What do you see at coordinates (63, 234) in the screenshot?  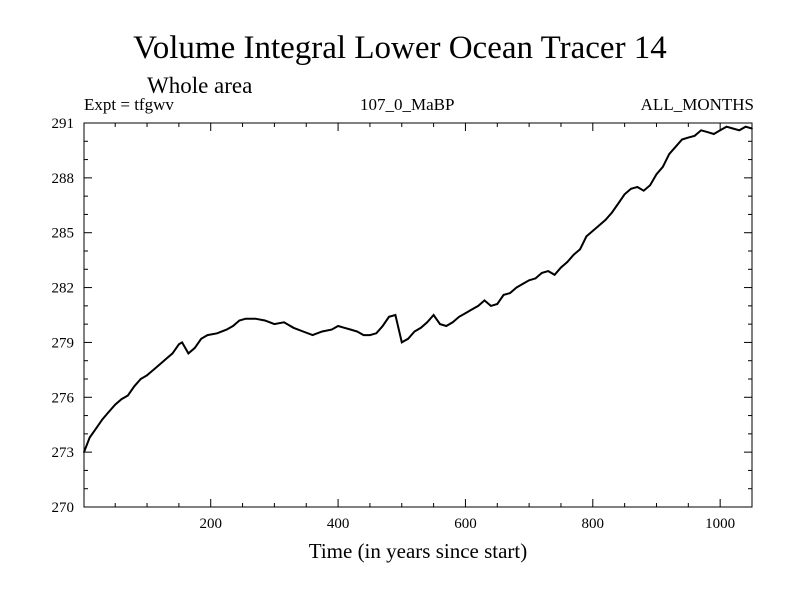 I see `y-tick-label: 285` at bounding box center [63, 234].